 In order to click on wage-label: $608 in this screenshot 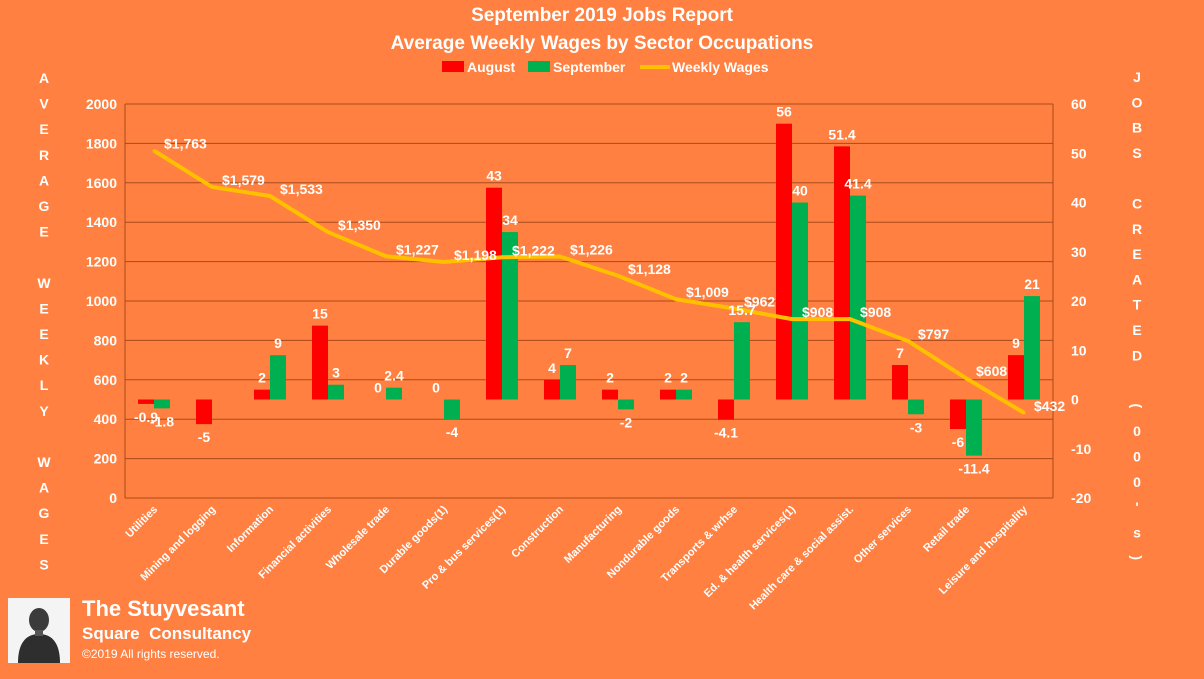, I will do `click(991, 371)`.